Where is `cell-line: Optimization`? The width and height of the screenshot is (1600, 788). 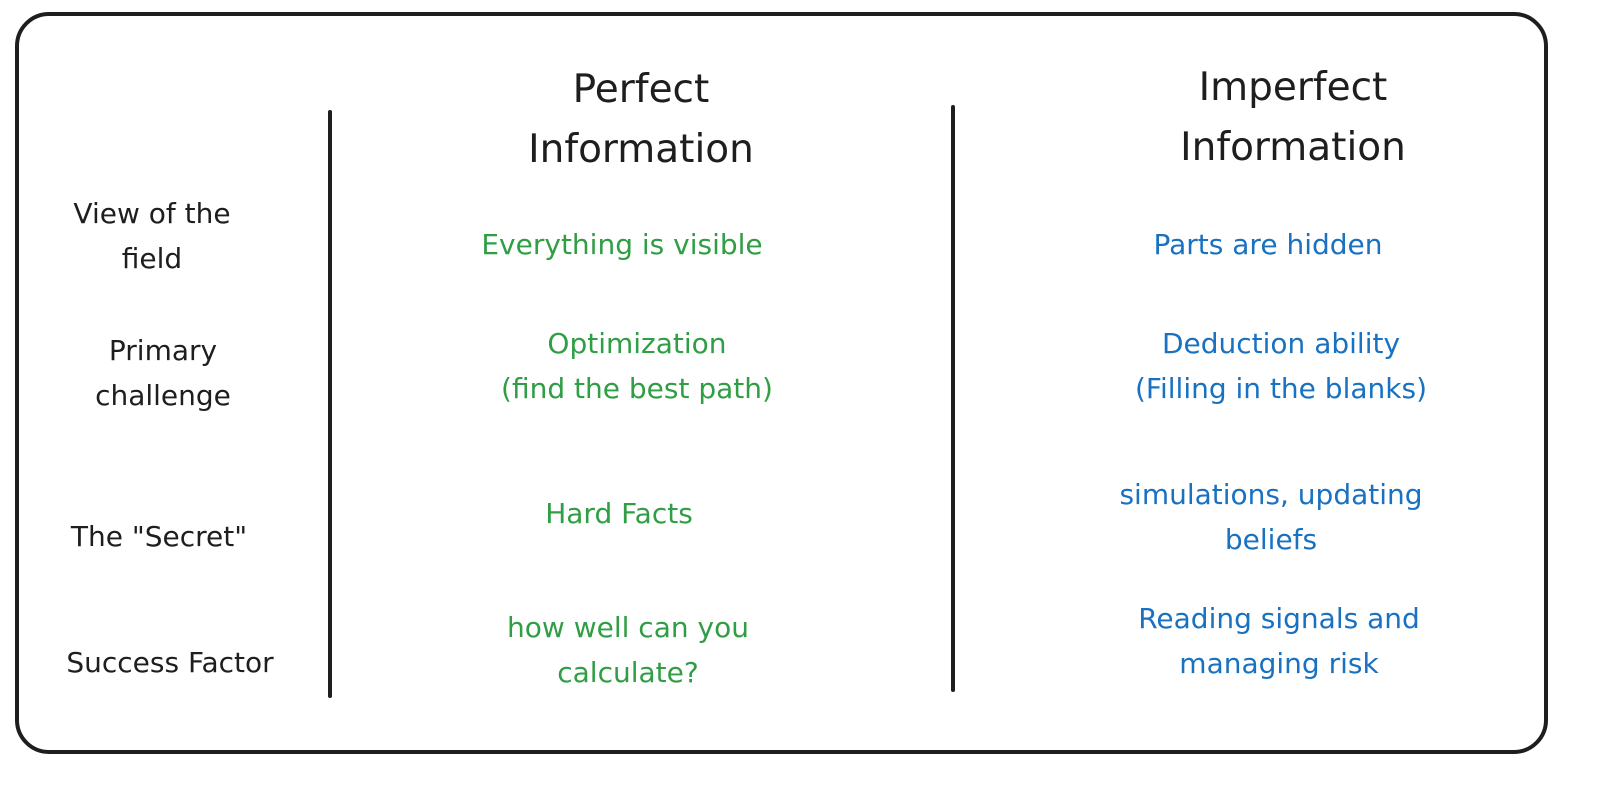
cell-line: Optimization is located at coordinates (637, 343).